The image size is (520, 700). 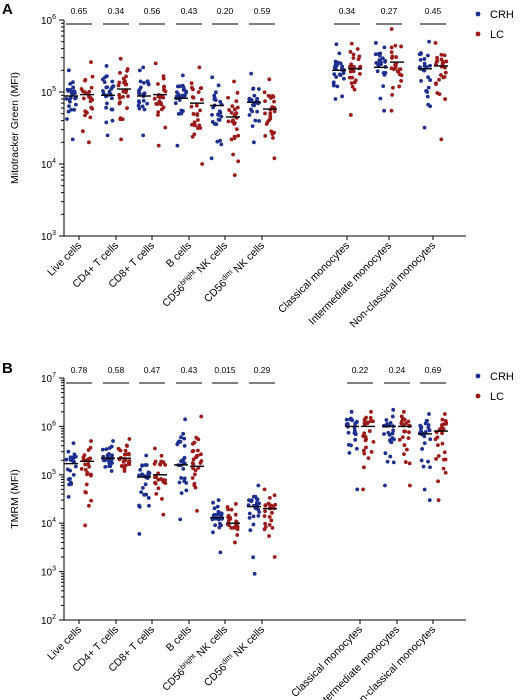 I want to click on y-tick-label: 10⁵, so click(x=48, y=92).